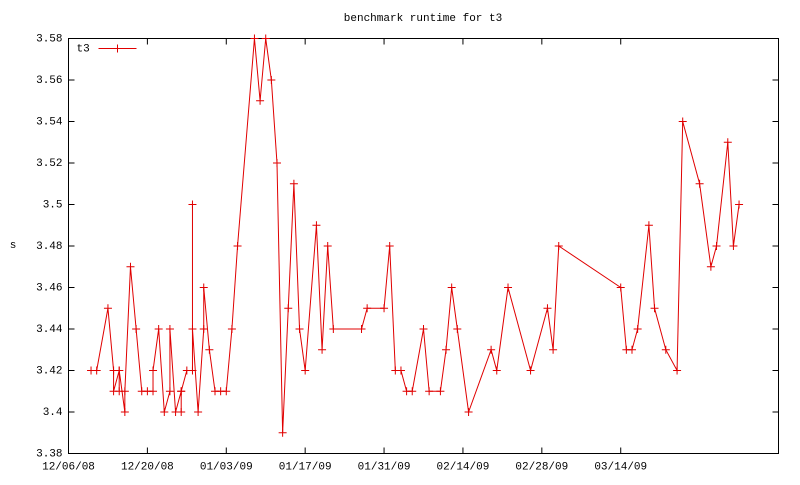 The width and height of the screenshot is (800, 485). Describe the element at coordinates (117, 48) in the screenshot. I see `legend-swatch` at that location.